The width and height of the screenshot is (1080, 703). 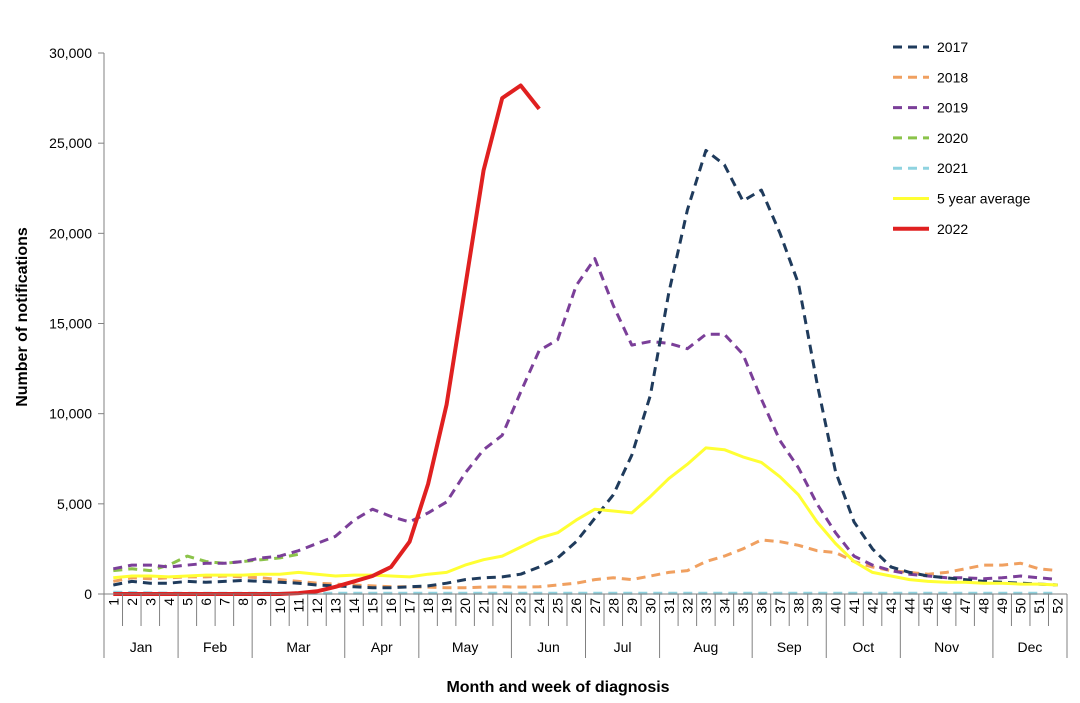 What do you see at coordinates (224, 602) in the screenshot?
I see `x-week-label: 7` at bounding box center [224, 602].